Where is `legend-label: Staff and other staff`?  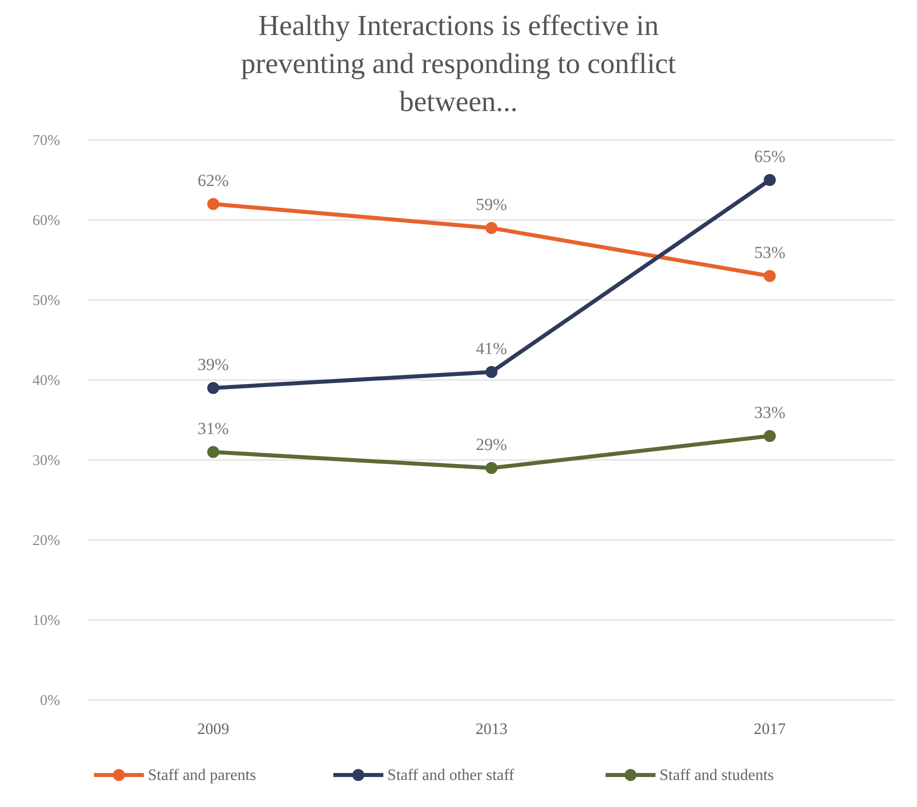 legend-label: Staff and other staff is located at coordinates (451, 775).